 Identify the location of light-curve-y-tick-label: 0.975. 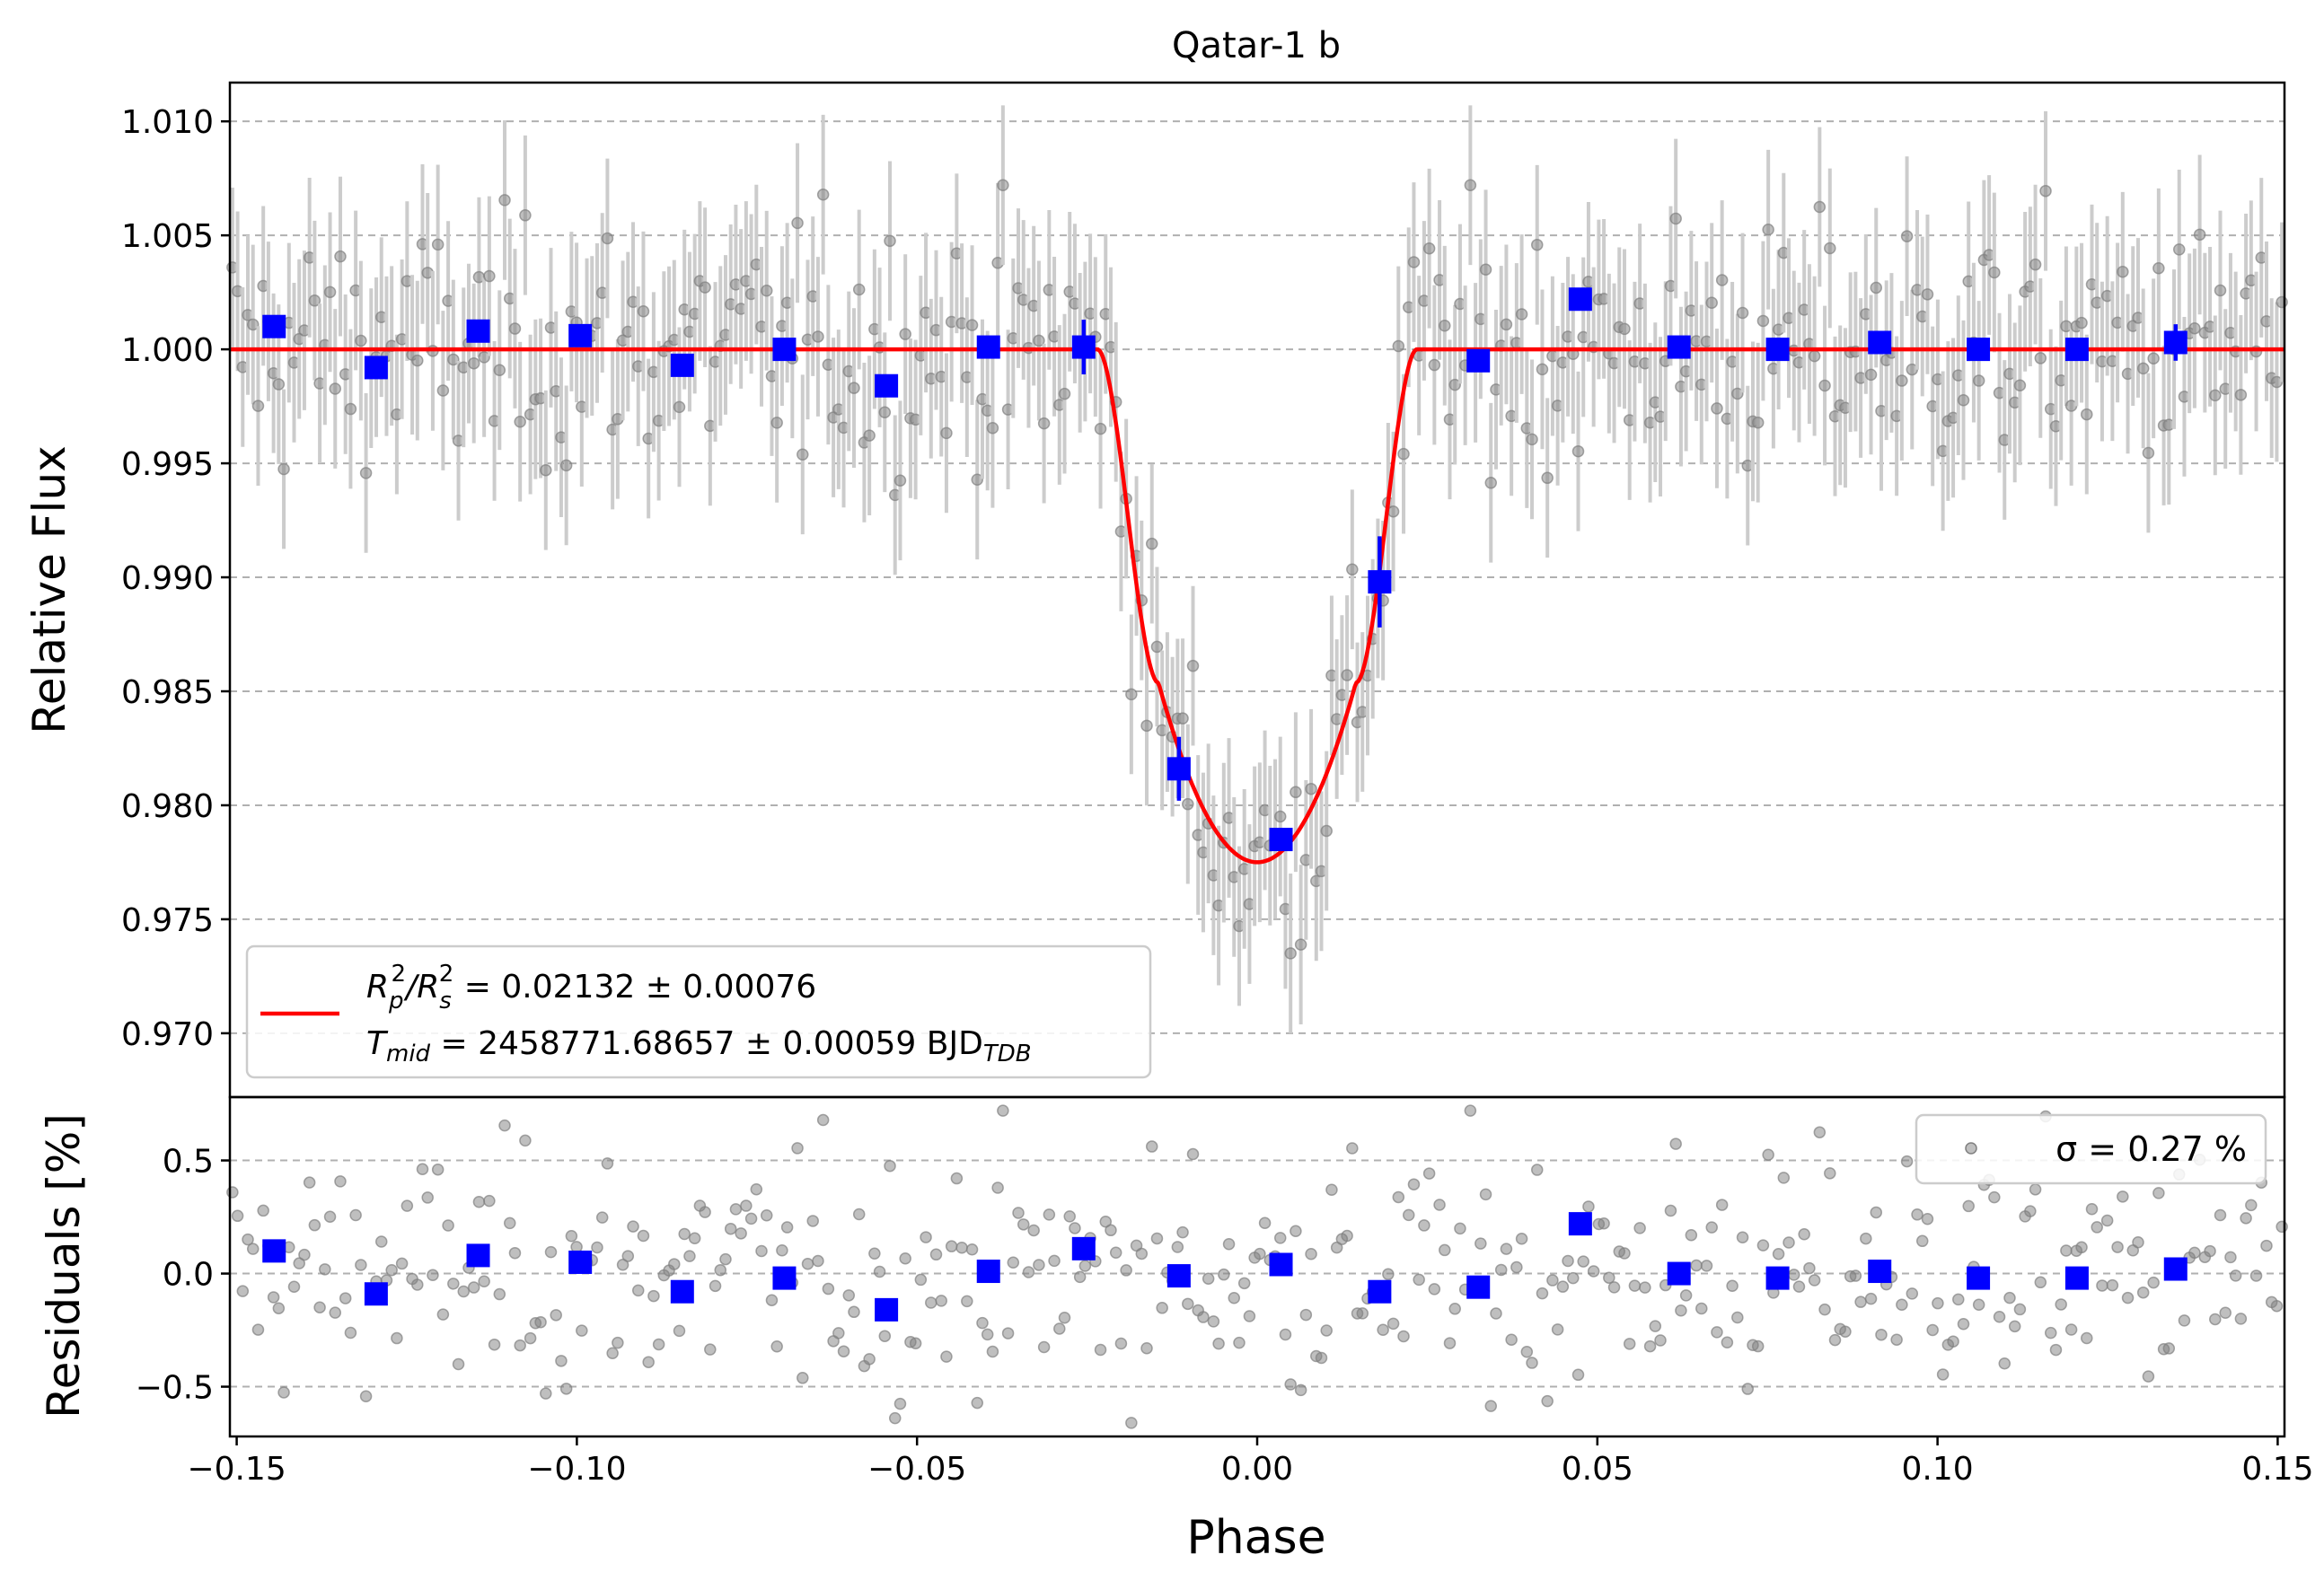
(168, 920).